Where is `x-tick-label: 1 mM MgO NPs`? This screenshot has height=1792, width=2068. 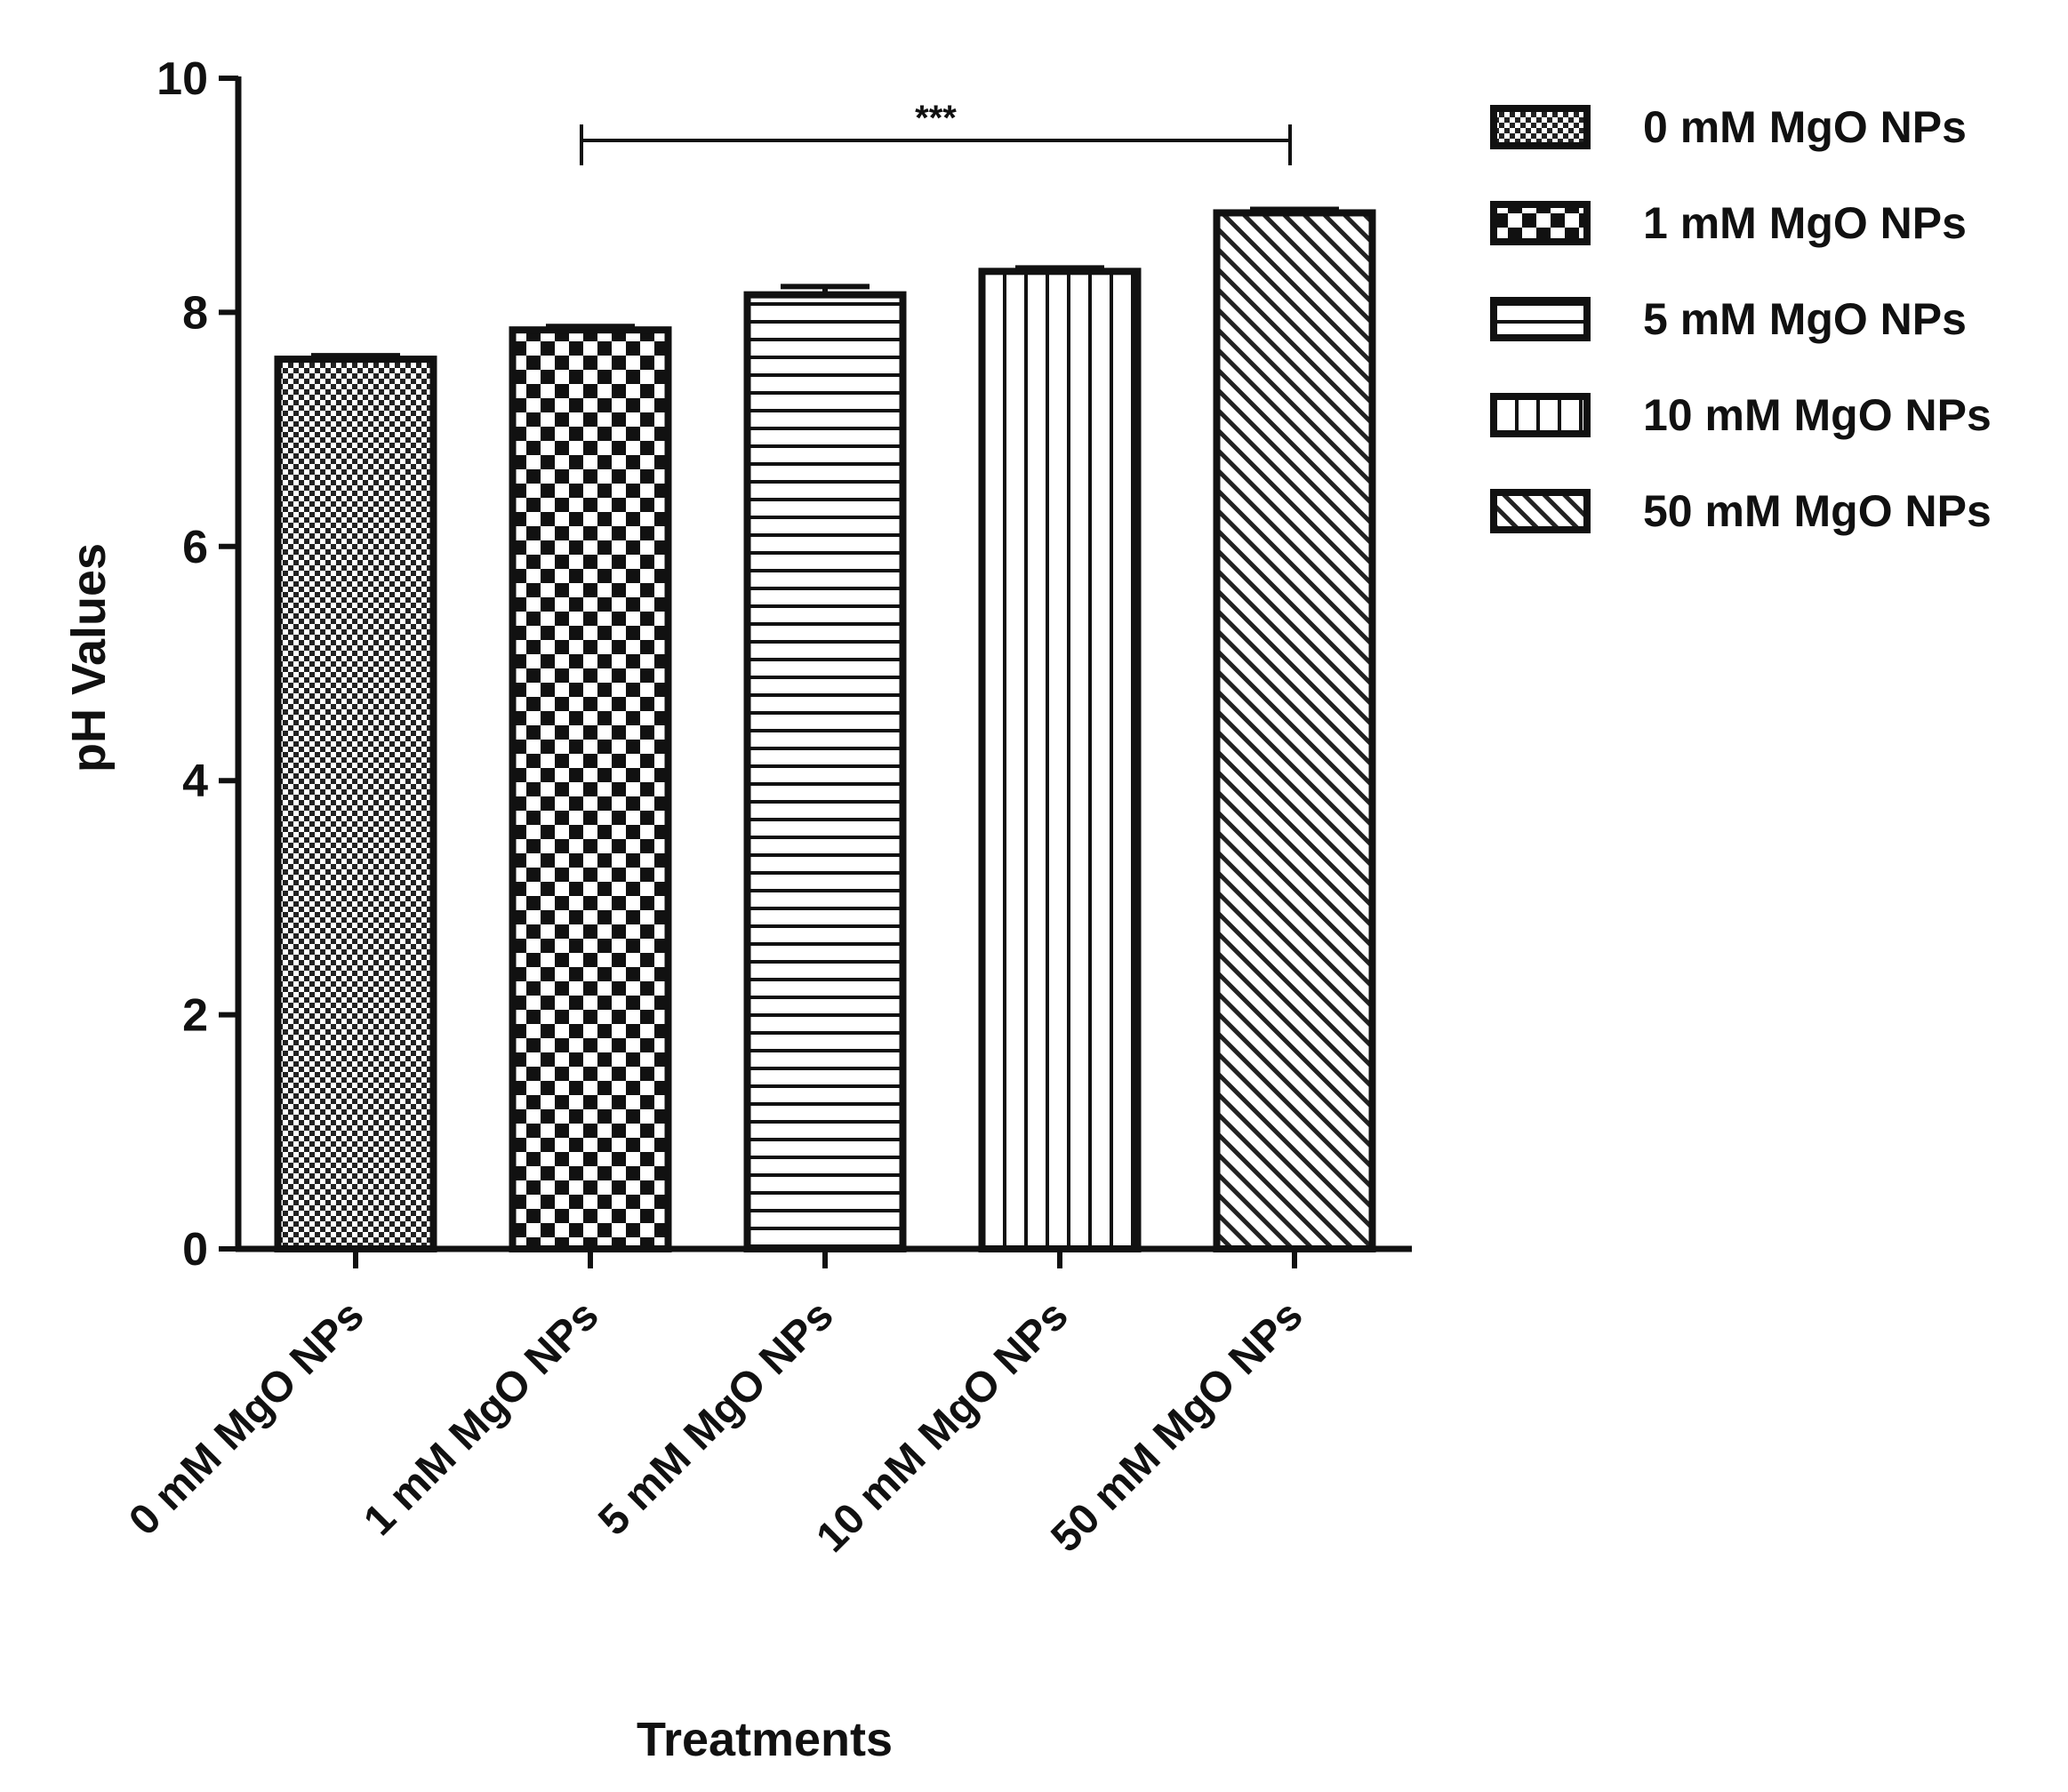
x-tick-label: 1 mM MgO NPs is located at coordinates (481, 1418).